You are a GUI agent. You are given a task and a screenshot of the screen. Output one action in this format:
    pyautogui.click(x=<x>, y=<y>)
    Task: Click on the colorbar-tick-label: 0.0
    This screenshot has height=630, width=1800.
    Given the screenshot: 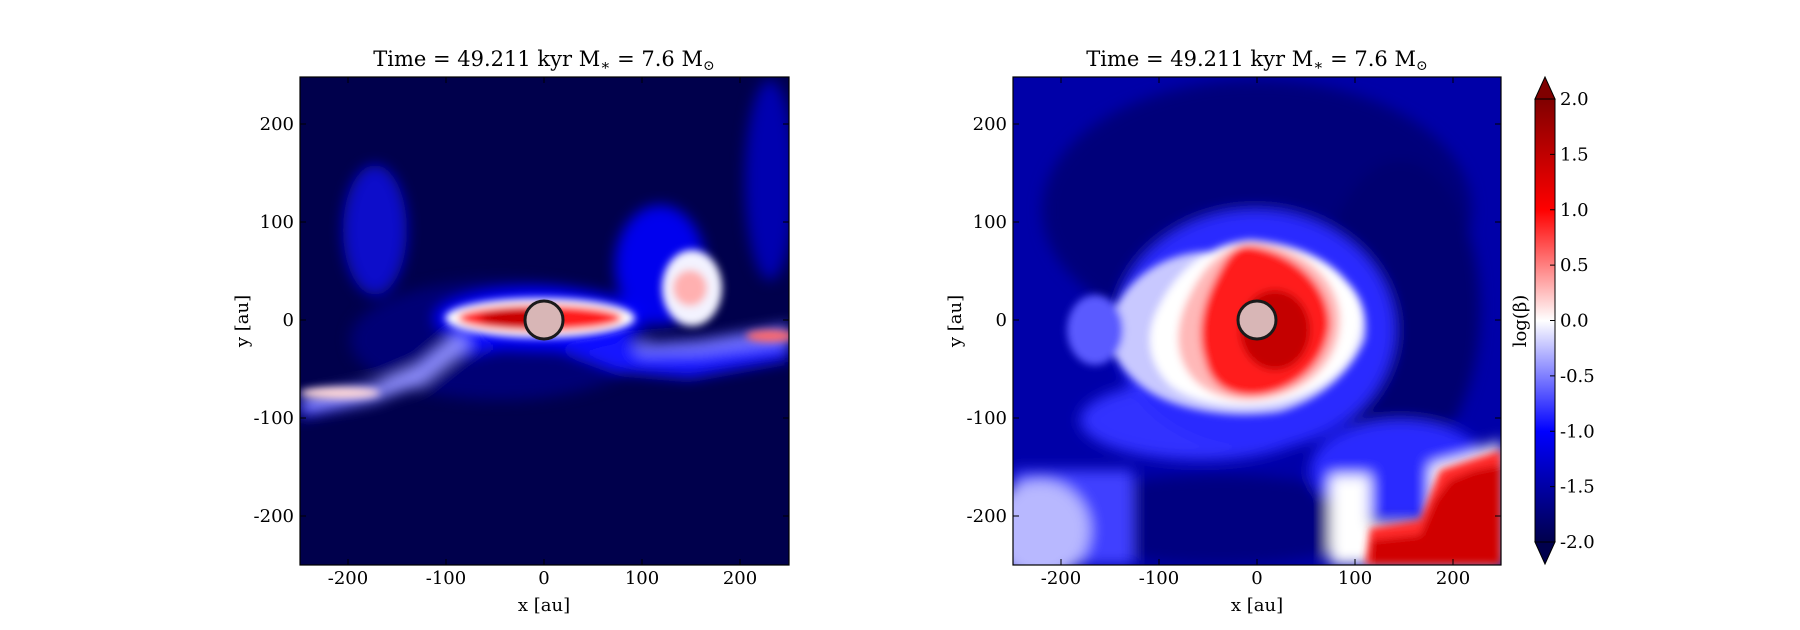 What is the action you would take?
    pyautogui.click(x=1574, y=321)
    